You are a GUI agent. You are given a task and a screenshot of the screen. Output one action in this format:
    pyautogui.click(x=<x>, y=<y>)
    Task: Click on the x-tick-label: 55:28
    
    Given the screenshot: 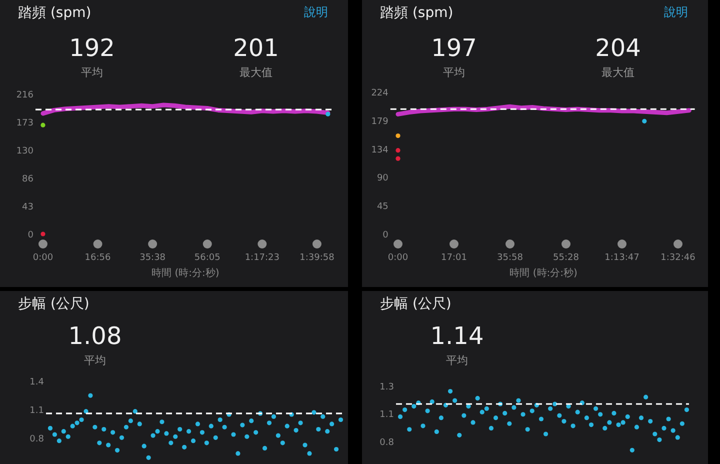 What is the action you would take?
    pyautogui.click(x=566, y=258)
    